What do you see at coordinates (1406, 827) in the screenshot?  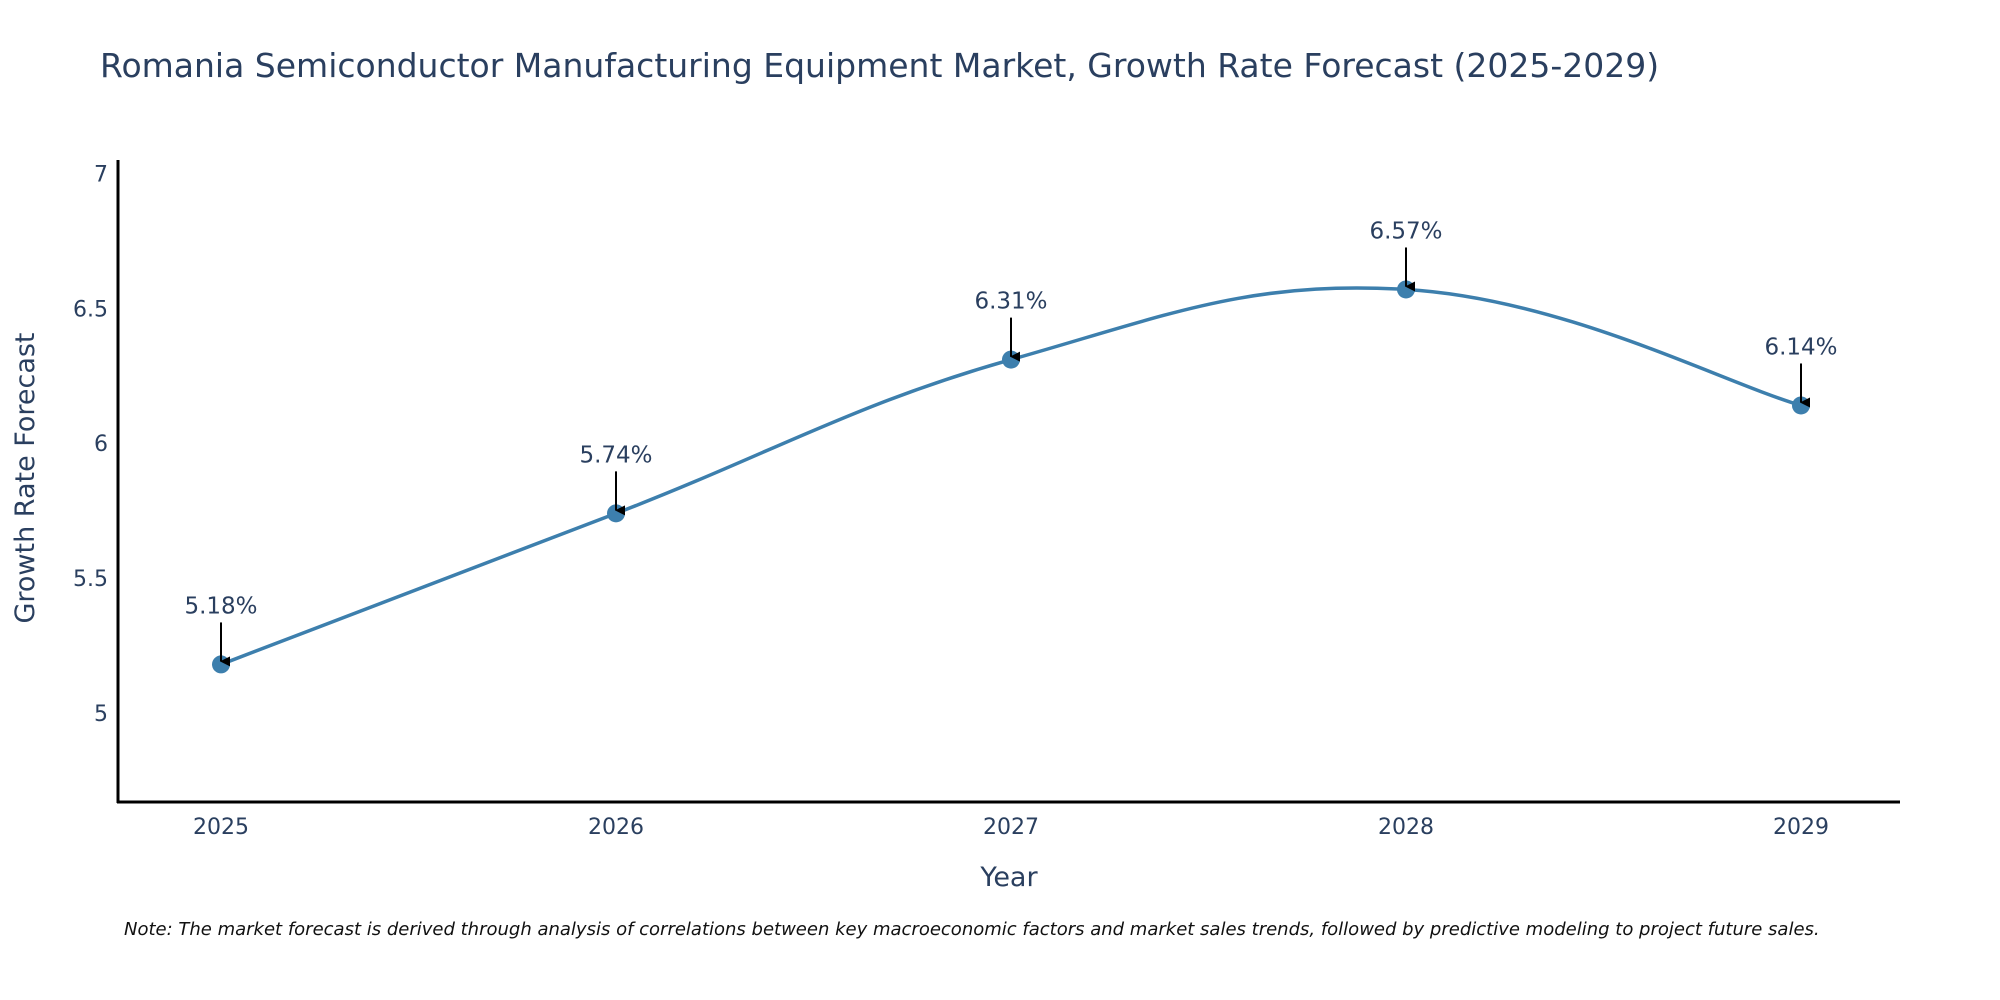 I see `x-tick-label: 2028` at bounding box center [1406, 827].